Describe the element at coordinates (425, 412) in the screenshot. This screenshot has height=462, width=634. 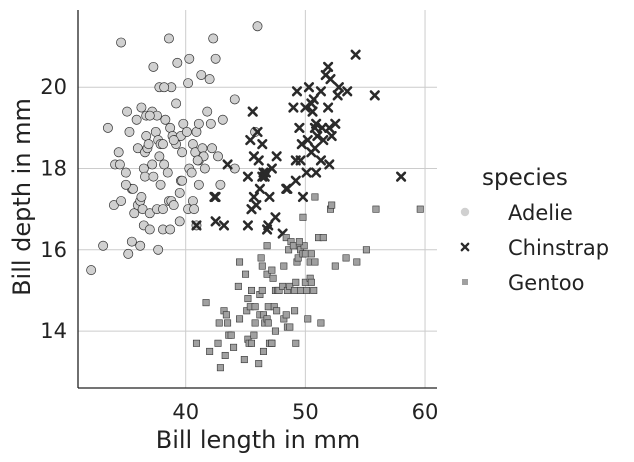
I see `x-tick-label: 60` at that location.